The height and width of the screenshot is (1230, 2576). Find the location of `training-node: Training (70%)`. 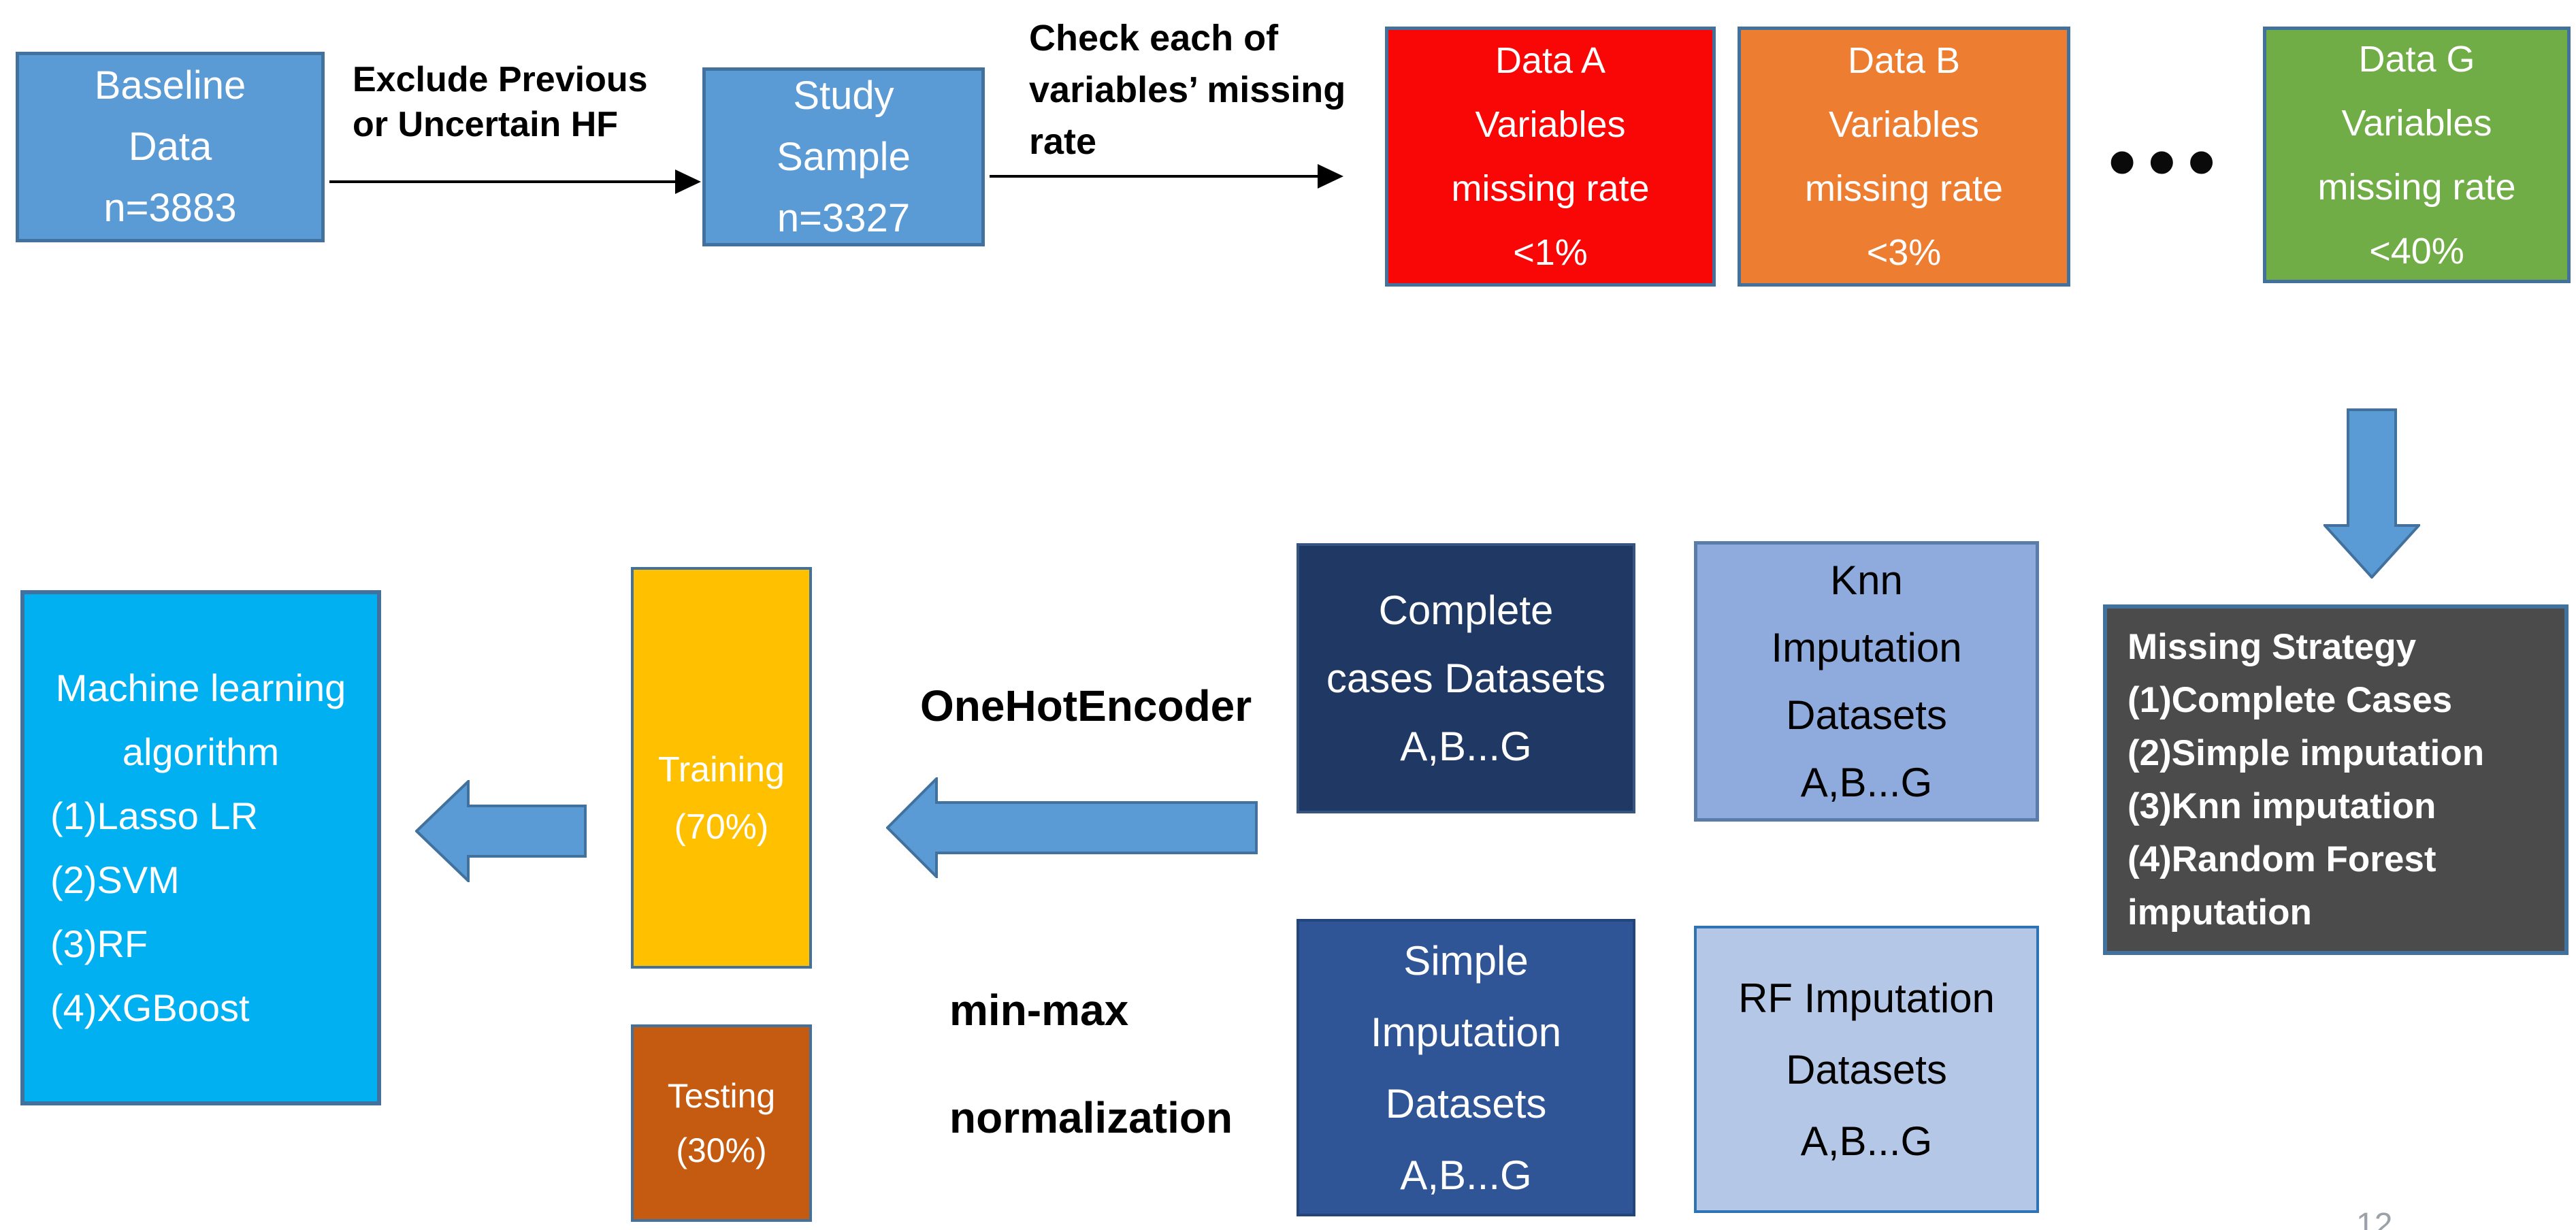

training-node: Training (70%) is located at coordinates (721, 768).